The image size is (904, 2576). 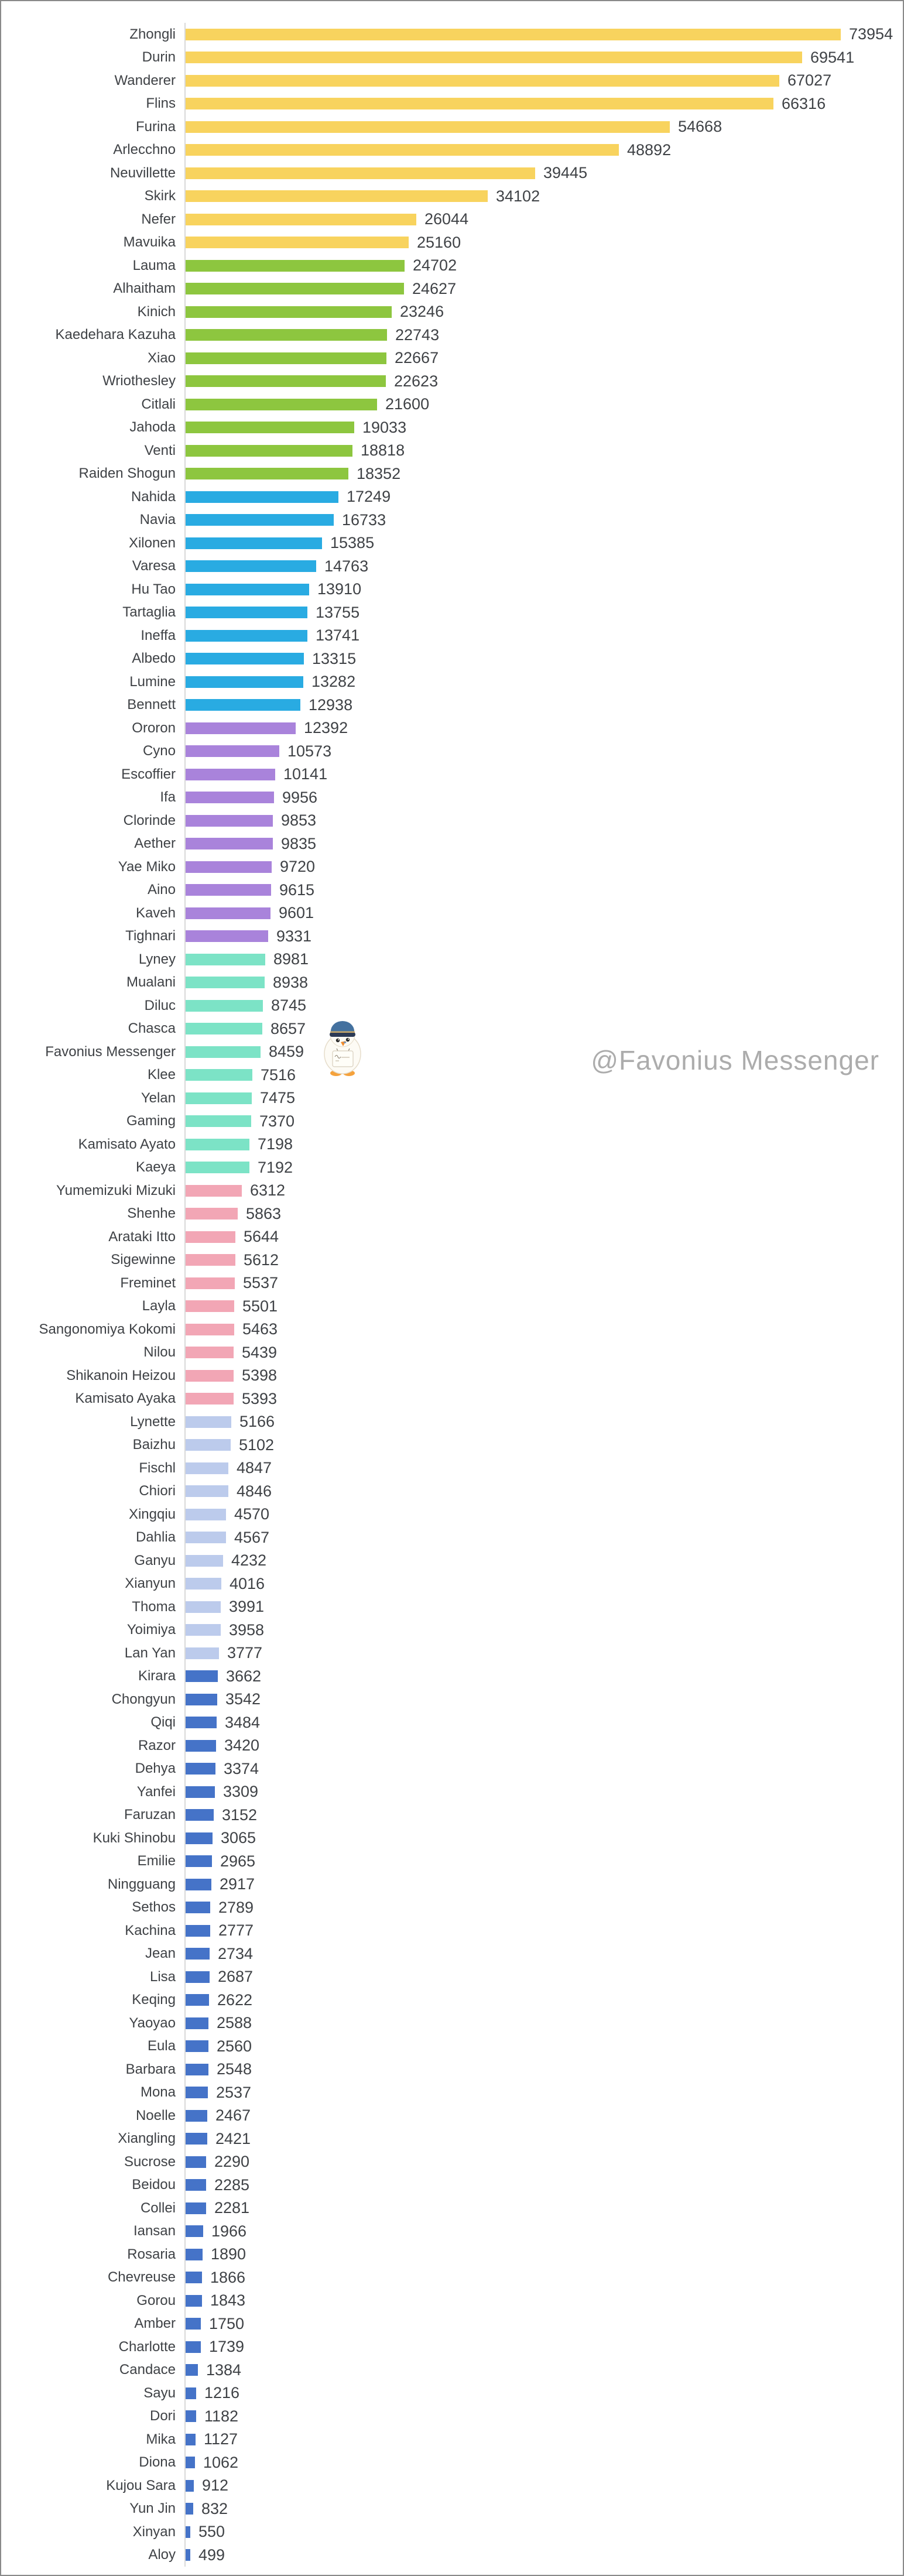 What do you see at coordinates (286, 1052) in the screenshot?
I see `bar-value: 8459` at bounding box center [286, 1052].